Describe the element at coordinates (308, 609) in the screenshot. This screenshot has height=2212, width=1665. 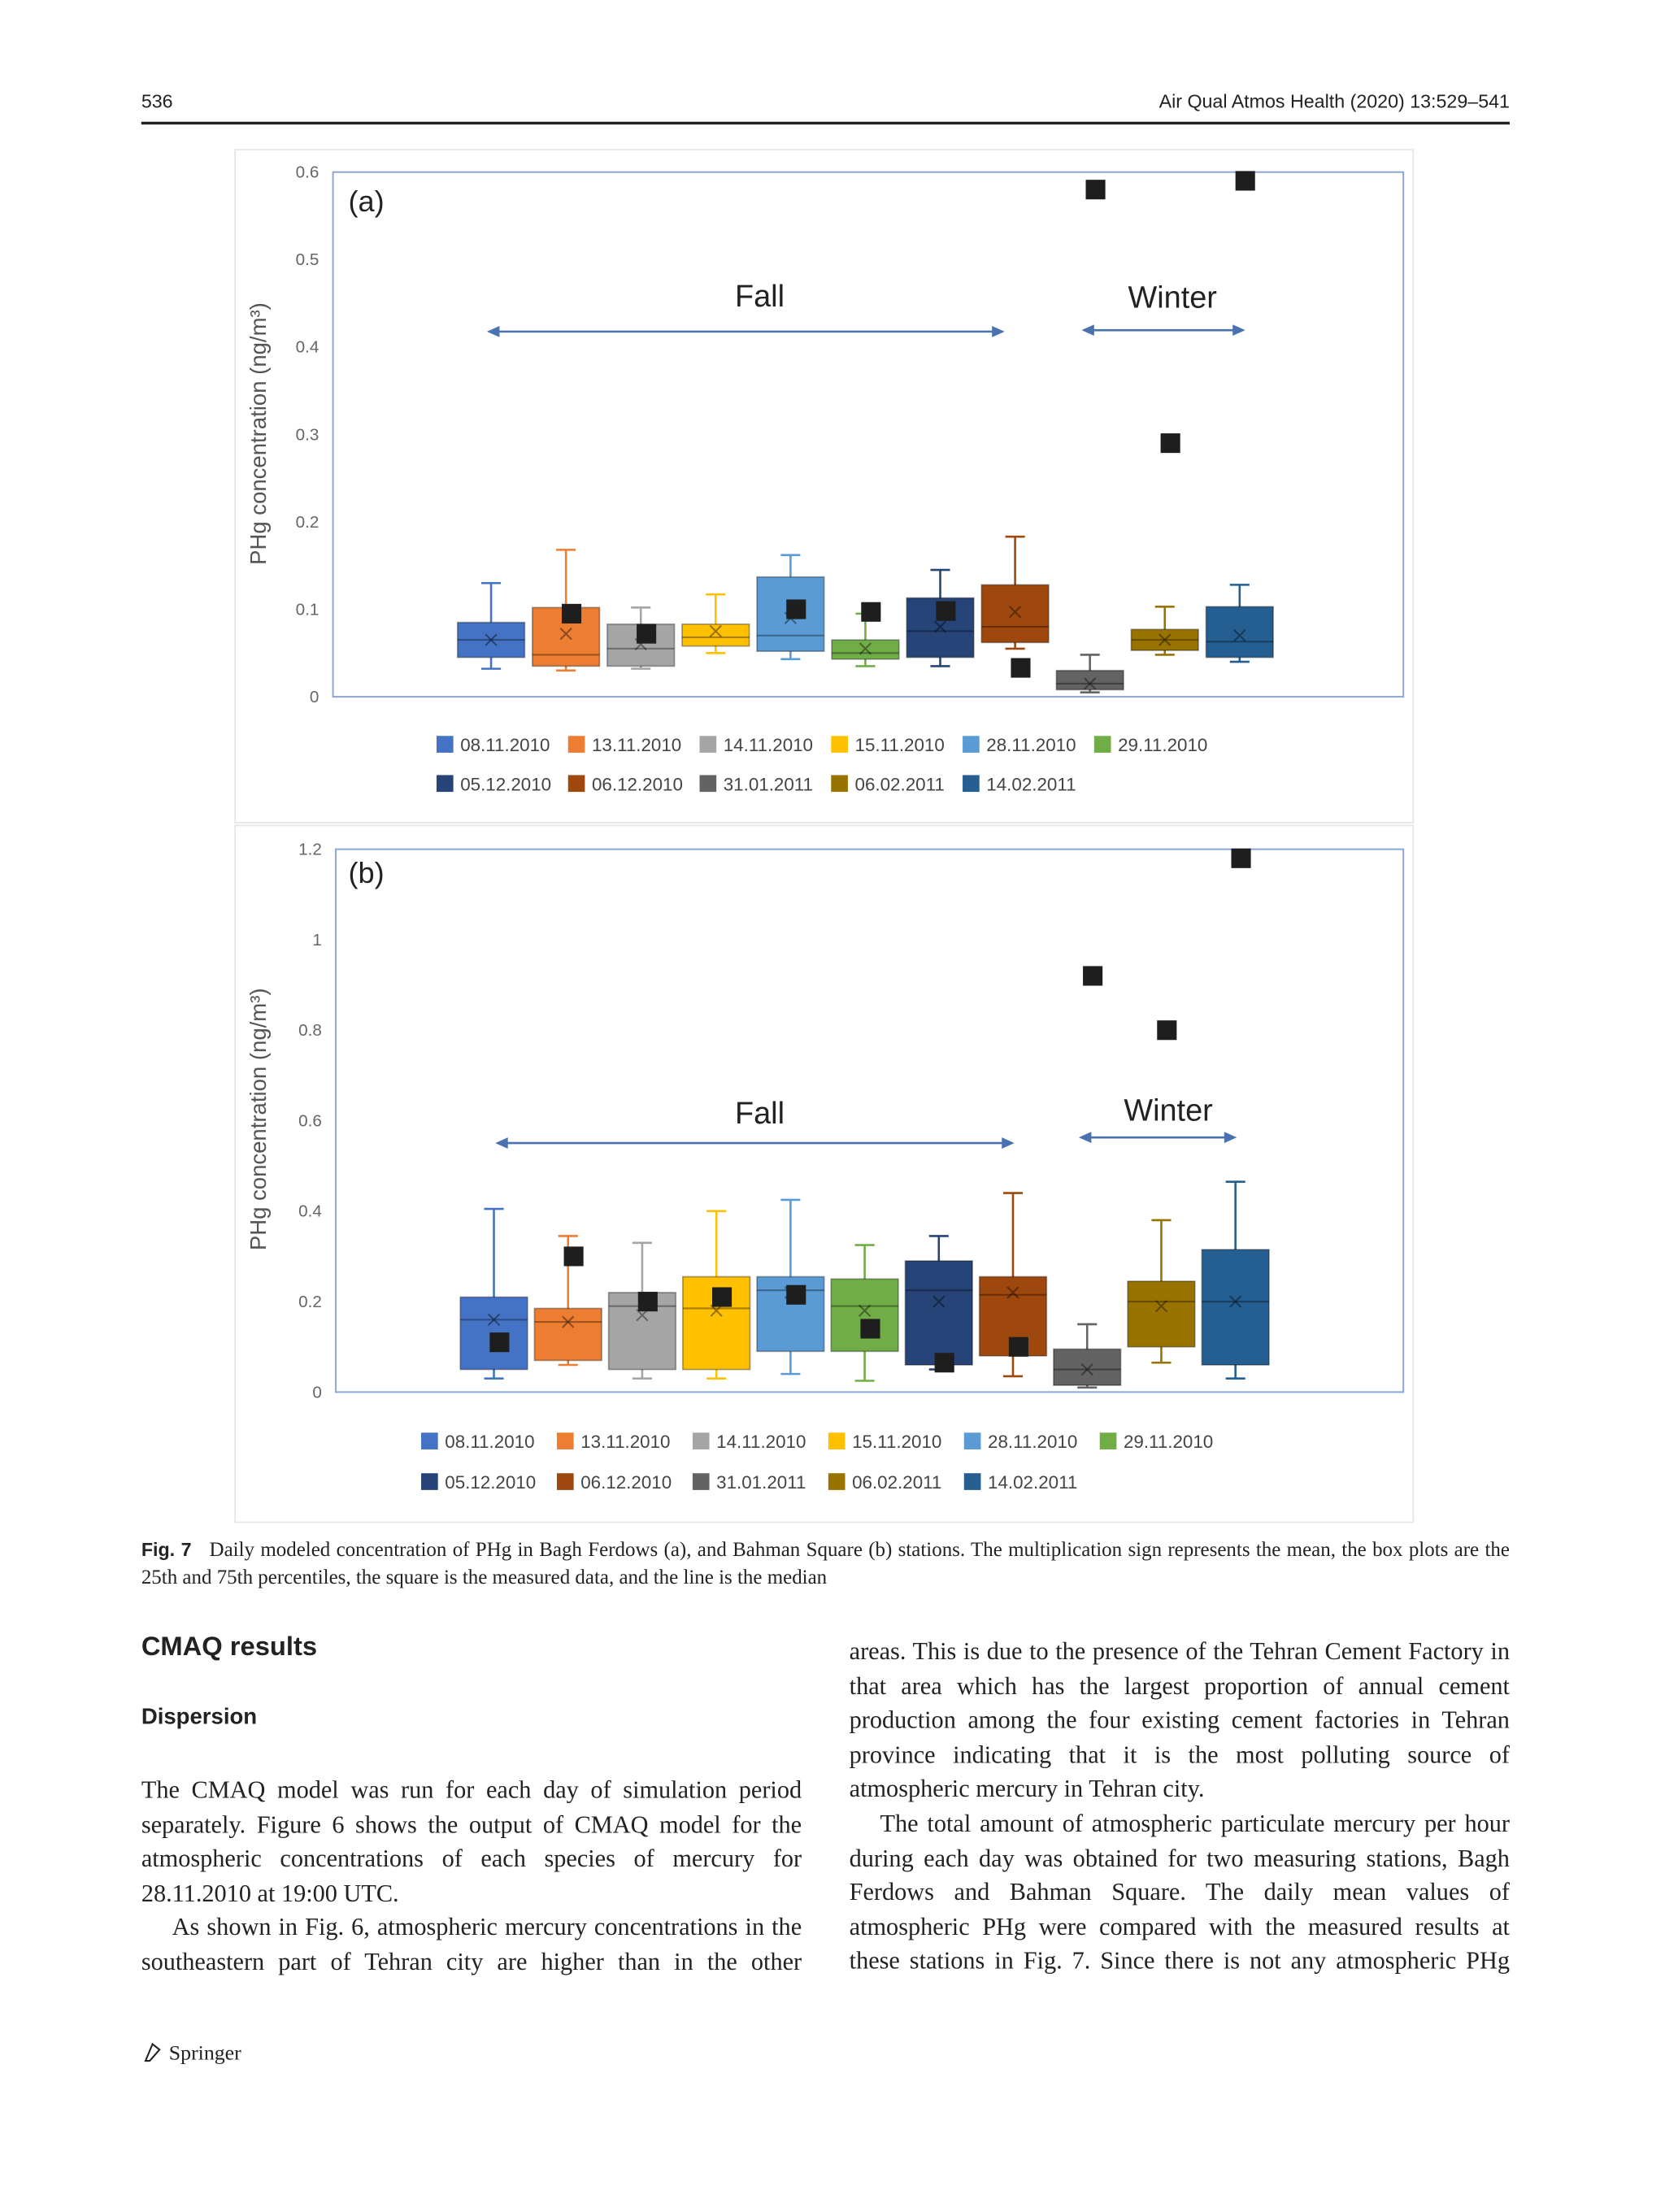
I see `y-tick-label: 0.1` at that location.